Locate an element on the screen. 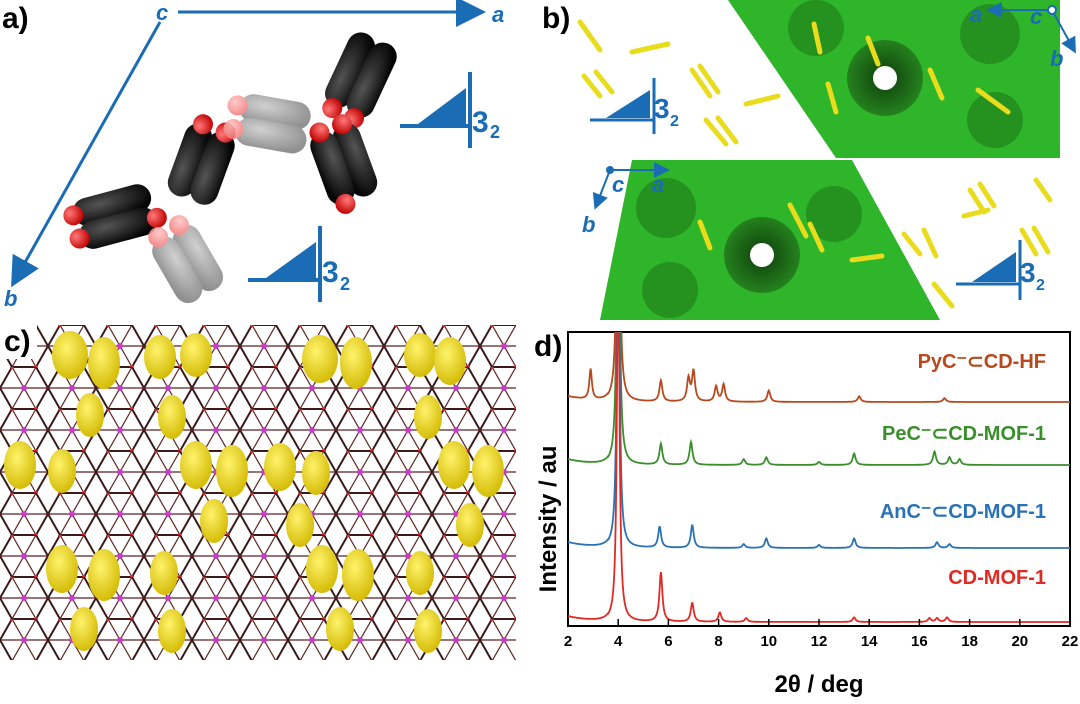  axis-b-label: b is located at coordinates (10, 298).